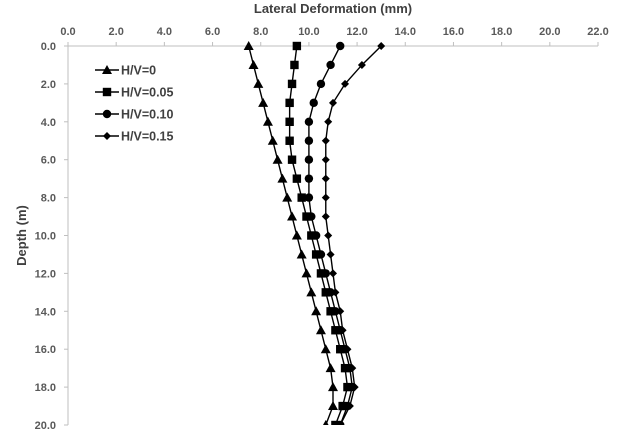 Image resolution: width=617 pixels, height=429 pixels. Describe the element at coordinates (318, 233) in the screenshot. I see `series-square` at that location.